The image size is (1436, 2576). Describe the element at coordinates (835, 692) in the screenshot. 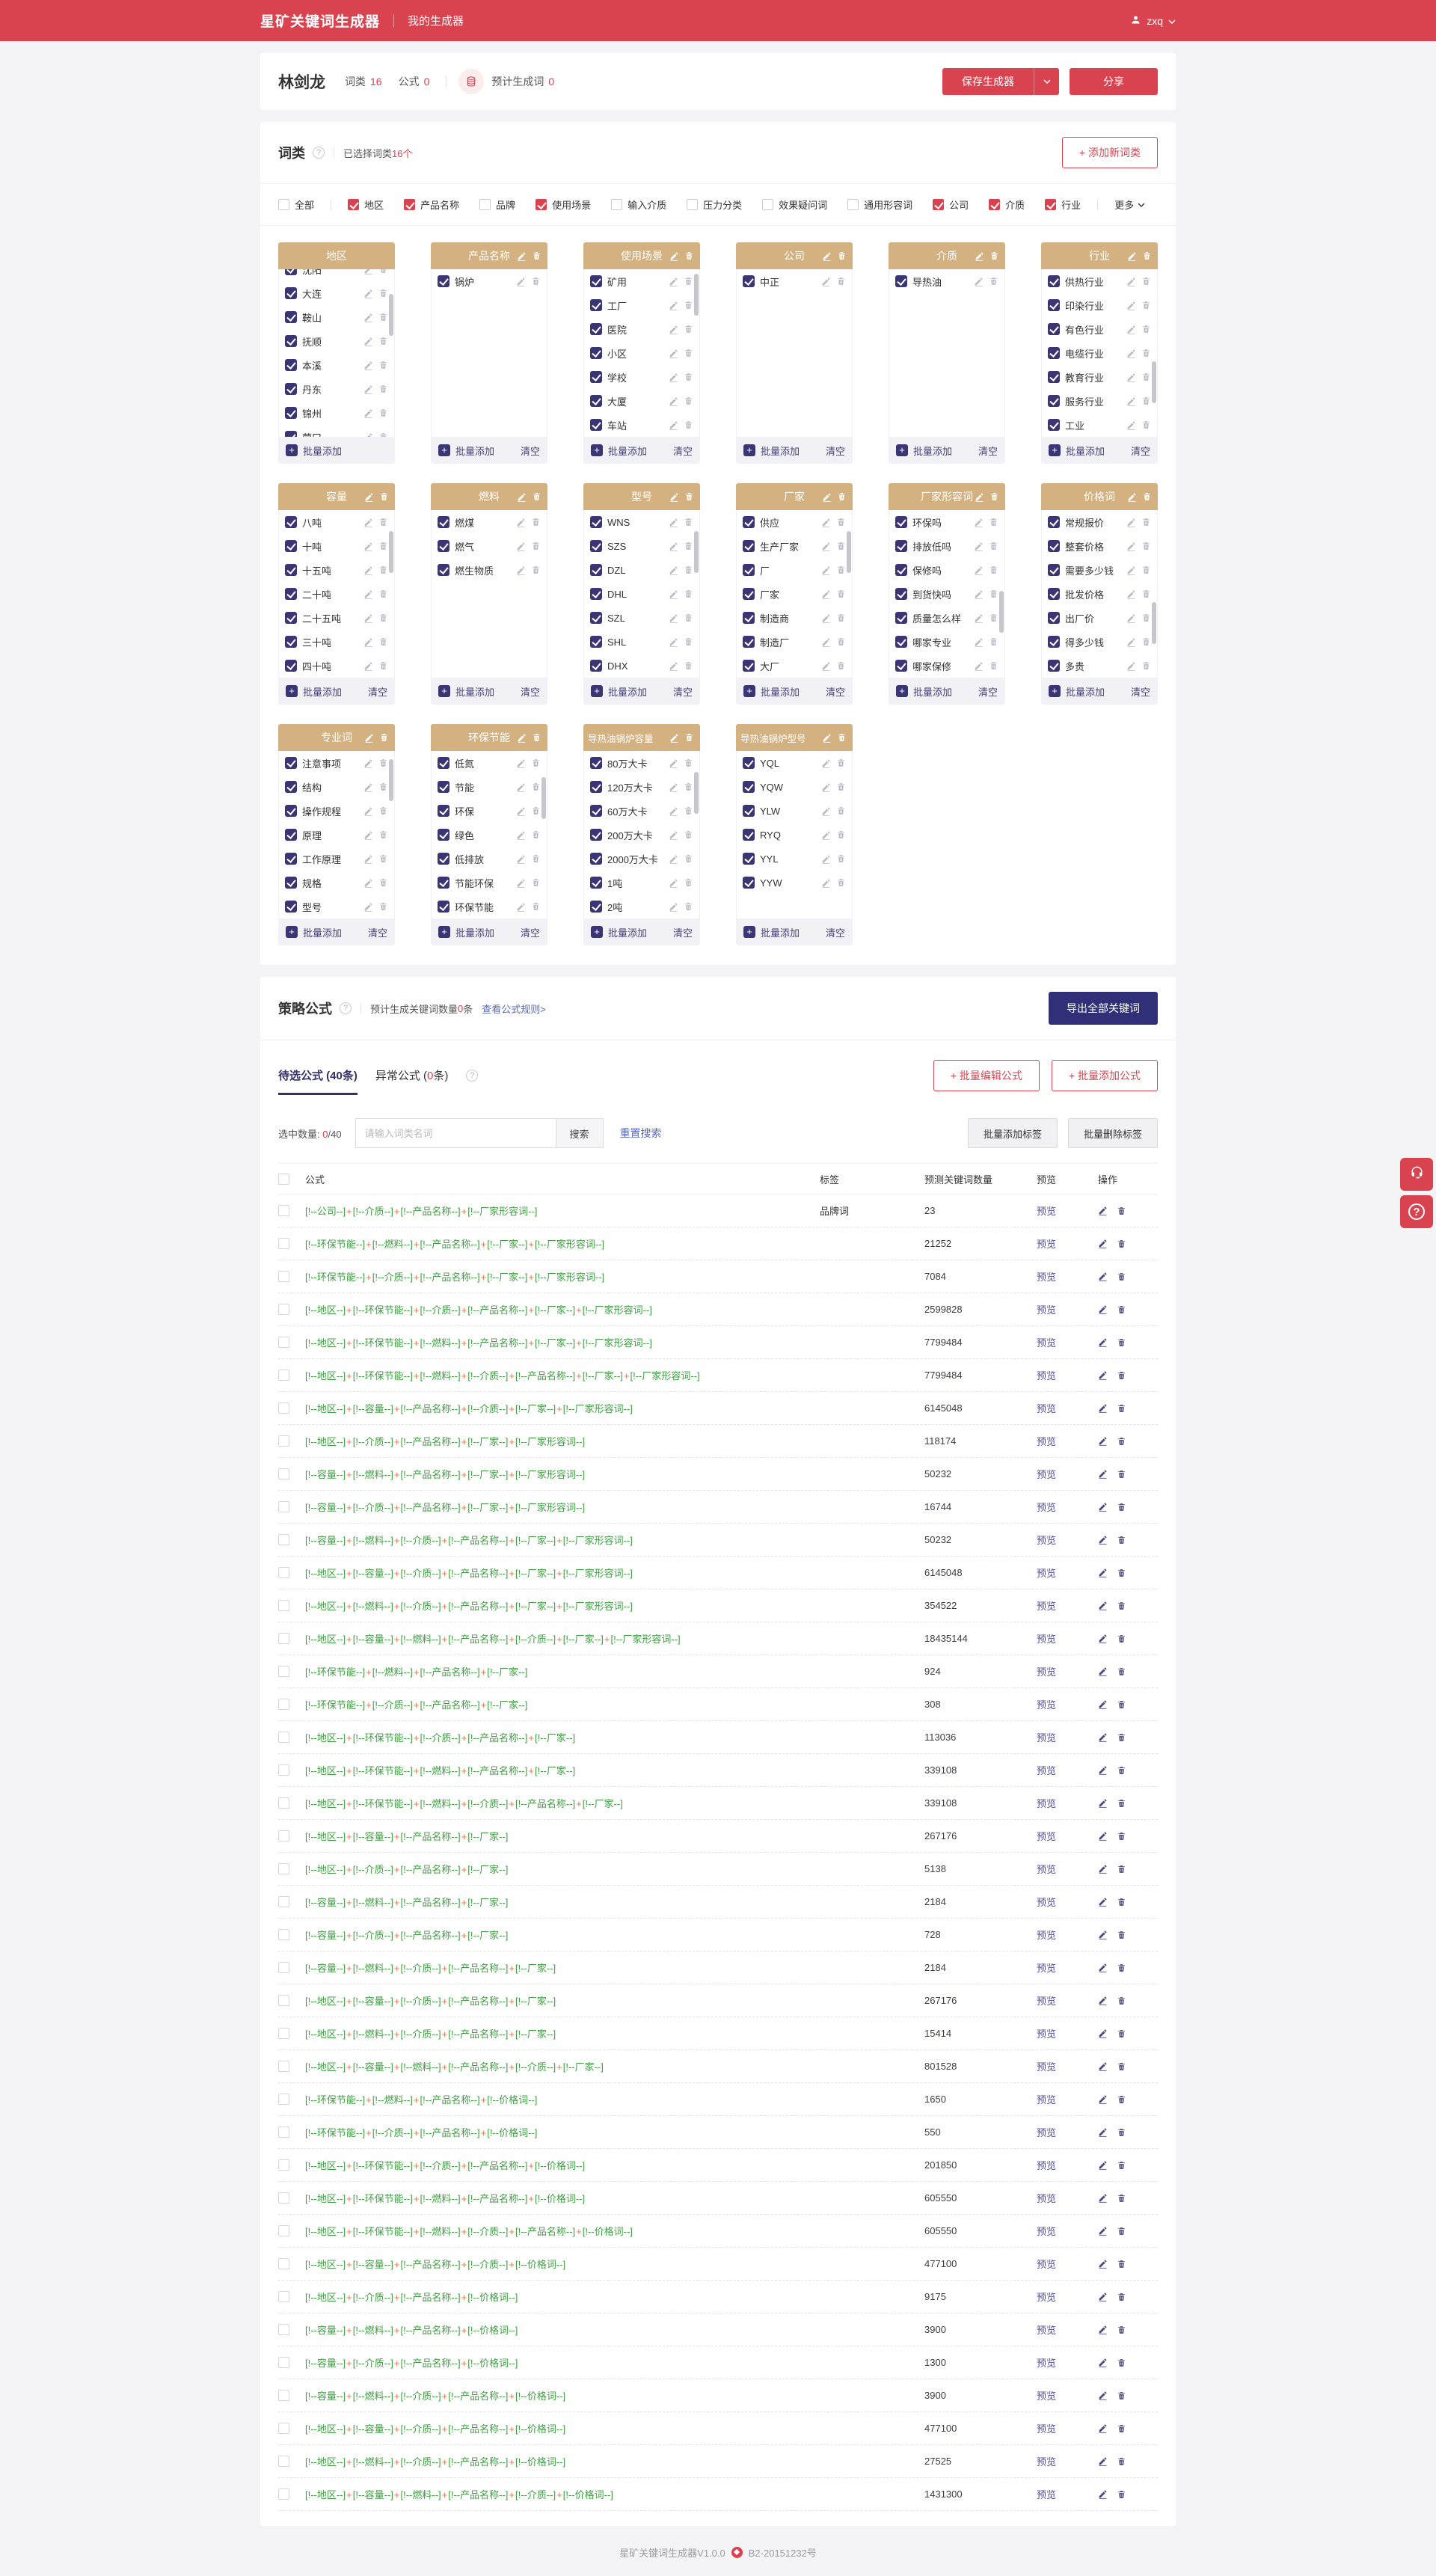

I see `clear-link: 清空` at that location.